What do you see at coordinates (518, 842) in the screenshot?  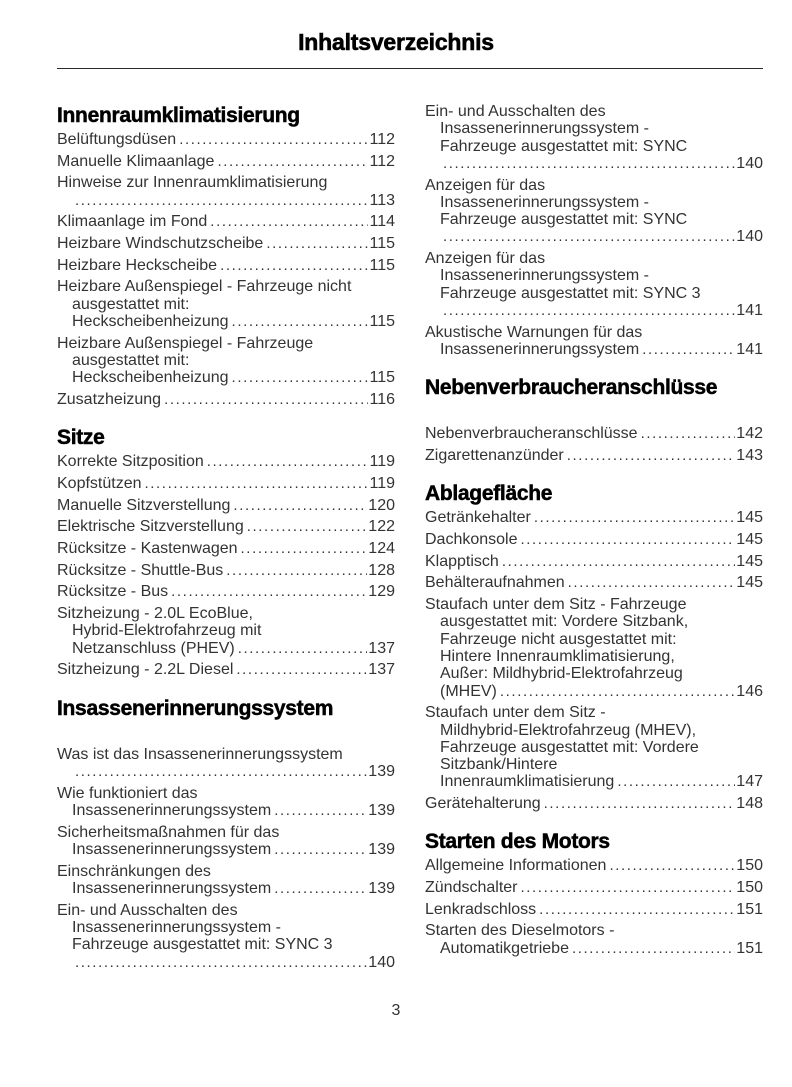 I see `section-heading: Starten des Motors` at bounding box center [518, 842].